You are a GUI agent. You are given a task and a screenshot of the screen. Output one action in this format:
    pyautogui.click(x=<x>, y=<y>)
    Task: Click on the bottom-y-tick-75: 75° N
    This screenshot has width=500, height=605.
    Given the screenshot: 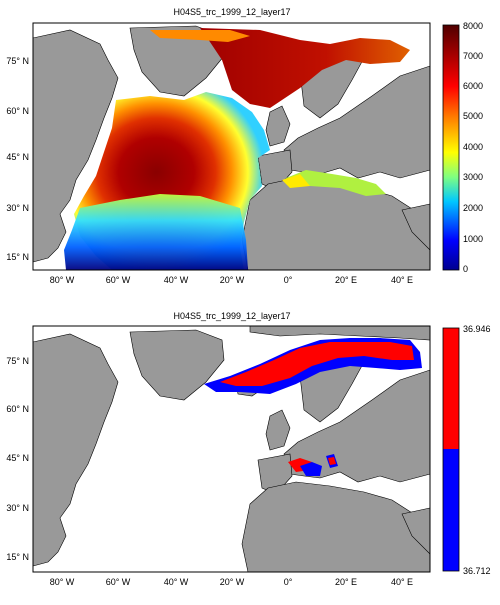 What is the action you would take?
    pyautogui.click(x=17, y=361)
    